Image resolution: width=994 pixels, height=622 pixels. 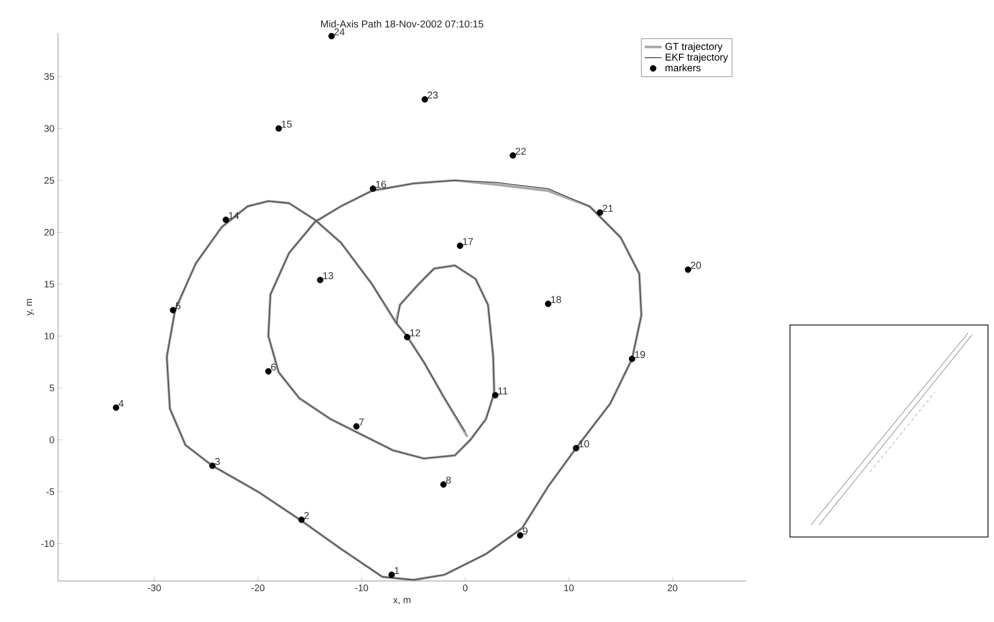 I want to click on annotation: 7, so click(x=361, y=422).